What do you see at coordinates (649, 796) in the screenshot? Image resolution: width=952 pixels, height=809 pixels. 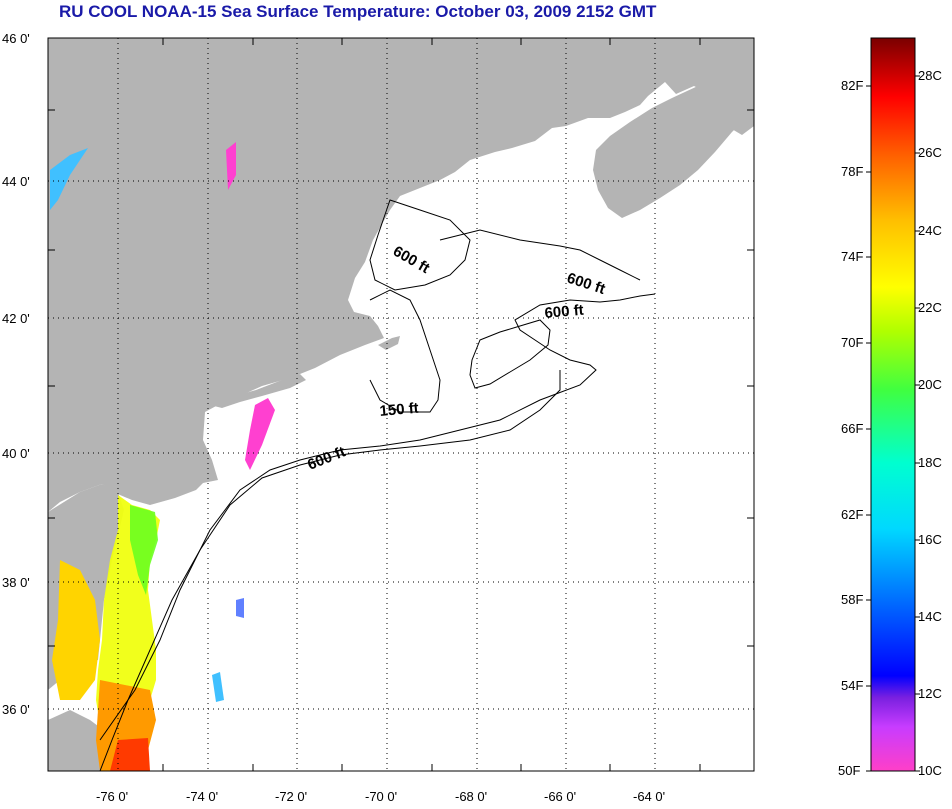 I see `lon-label-64: -64 0'` at bounding box center [649, 796].